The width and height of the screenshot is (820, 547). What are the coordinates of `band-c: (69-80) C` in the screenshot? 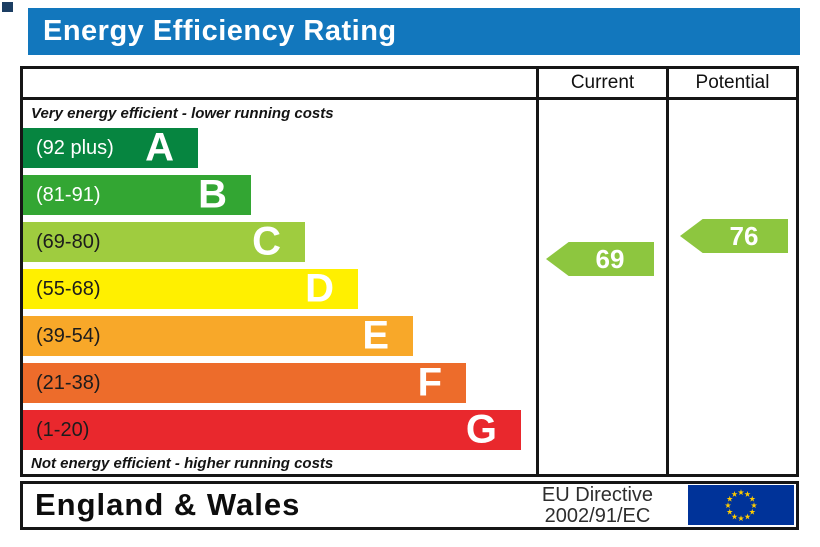 It's located at (164, 241).